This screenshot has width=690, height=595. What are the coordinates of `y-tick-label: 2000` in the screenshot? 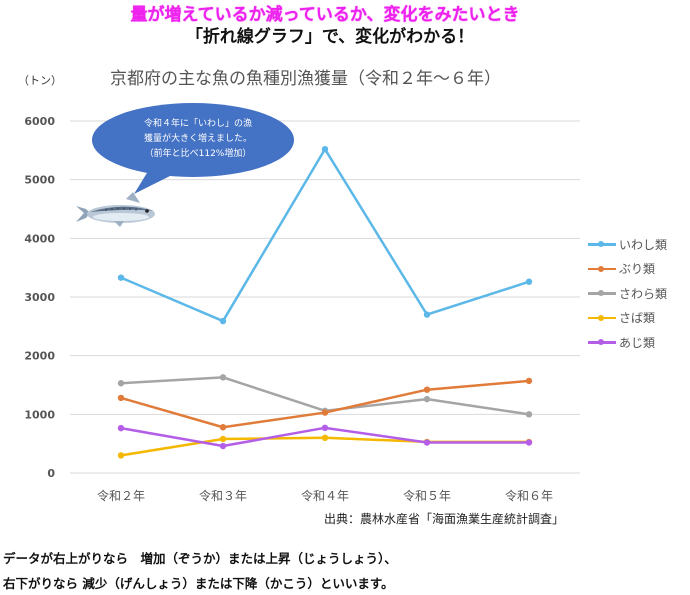 It's located at (39, 356).